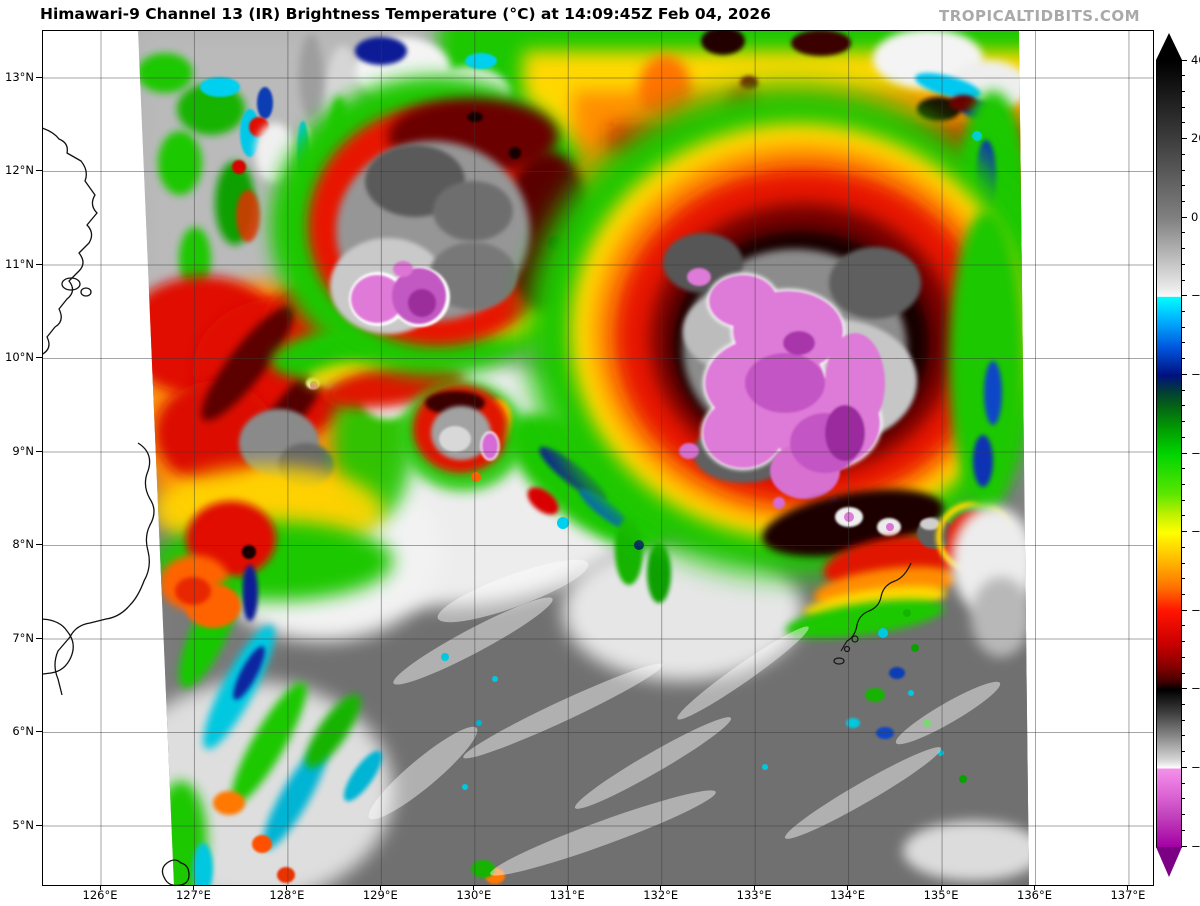  I want to click on colorbar-tick-label: −60, so click(1195, 609).